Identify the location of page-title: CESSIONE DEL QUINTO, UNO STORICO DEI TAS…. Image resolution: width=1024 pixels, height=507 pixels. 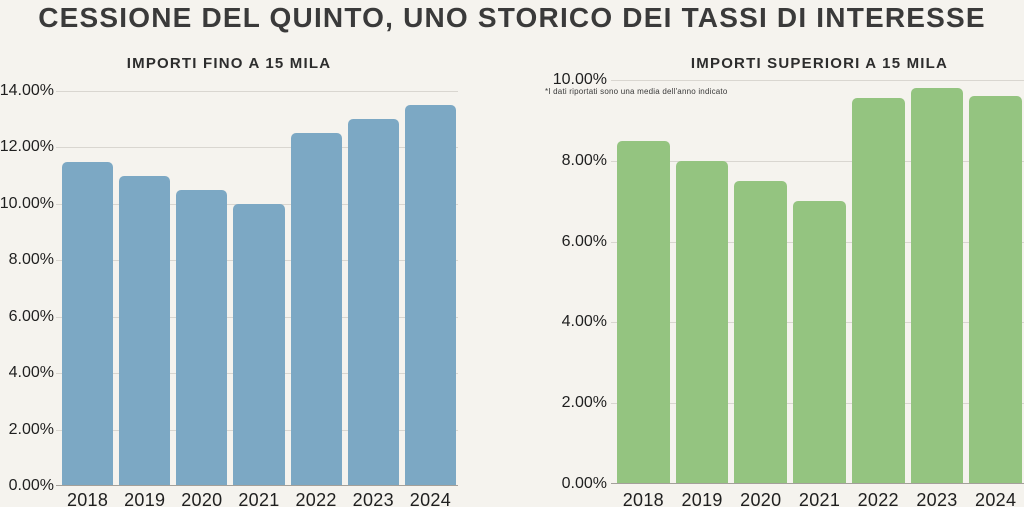
(512, 17).